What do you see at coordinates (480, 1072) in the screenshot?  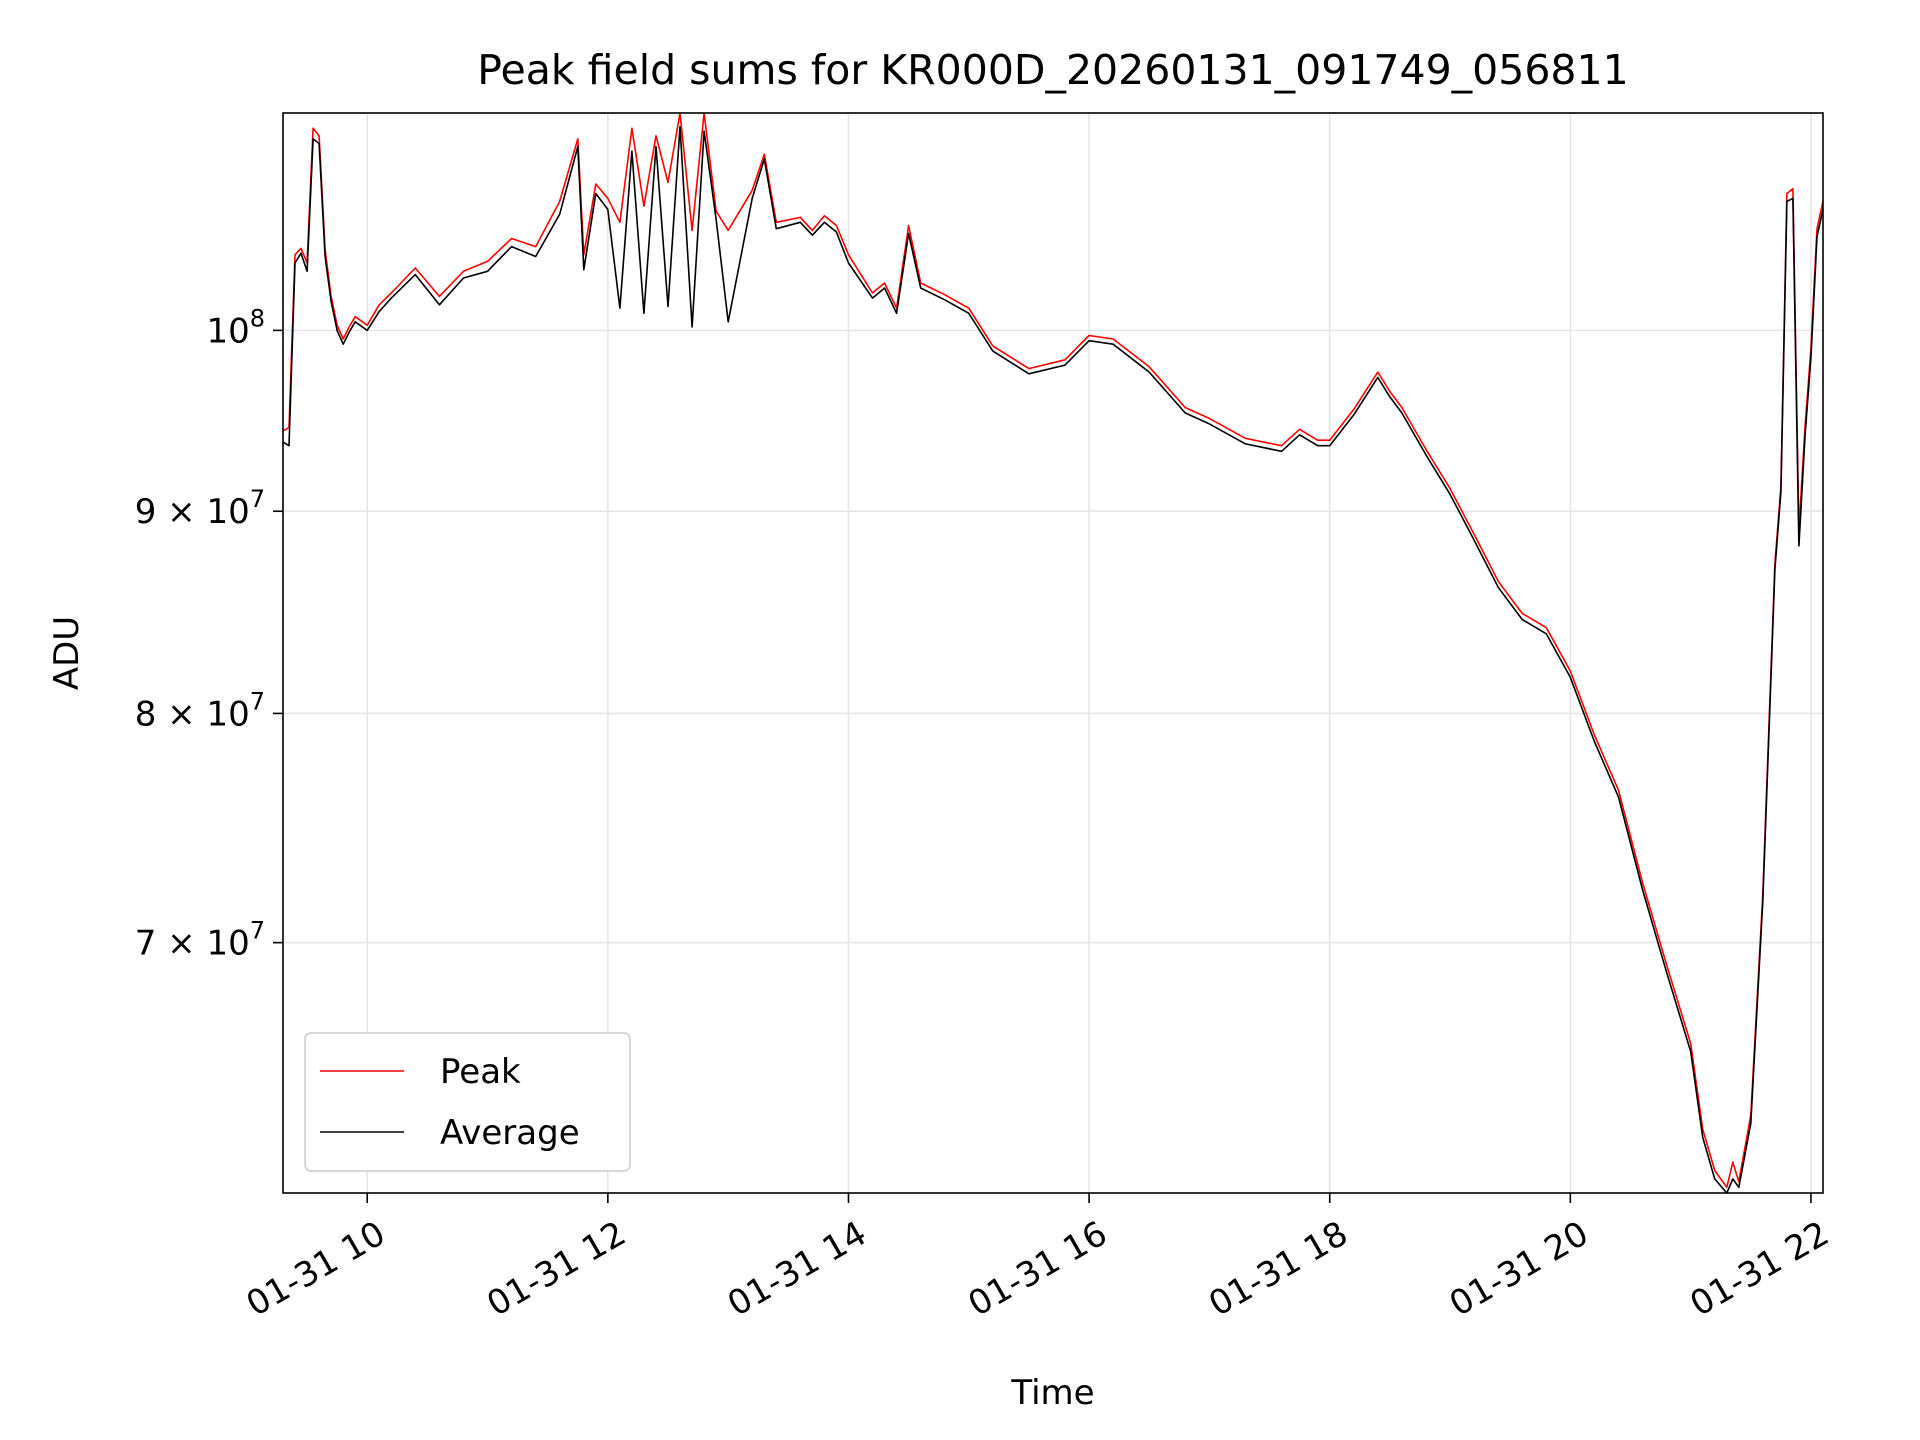 I see `legend-peak-label: Peak` at bounding box center [480, 1072].